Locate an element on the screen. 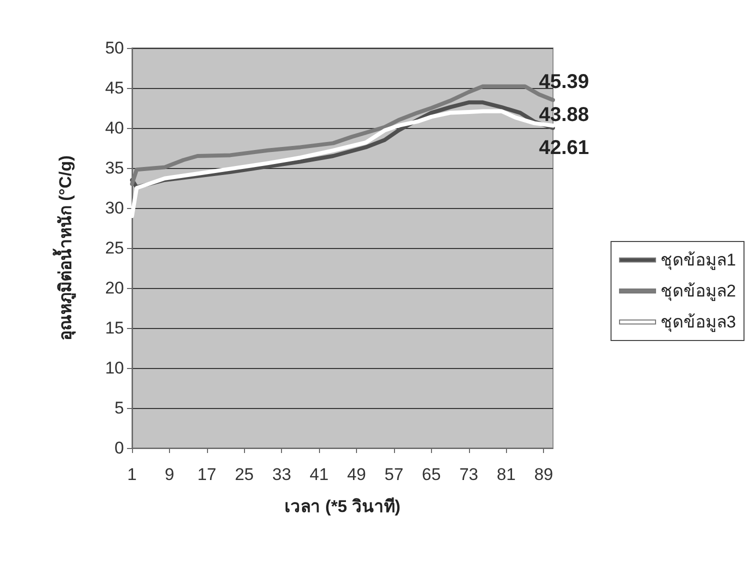 The image size is (756, 582). legend-label: ชุดข้อมูล3 is located at coordinates (698, 322).